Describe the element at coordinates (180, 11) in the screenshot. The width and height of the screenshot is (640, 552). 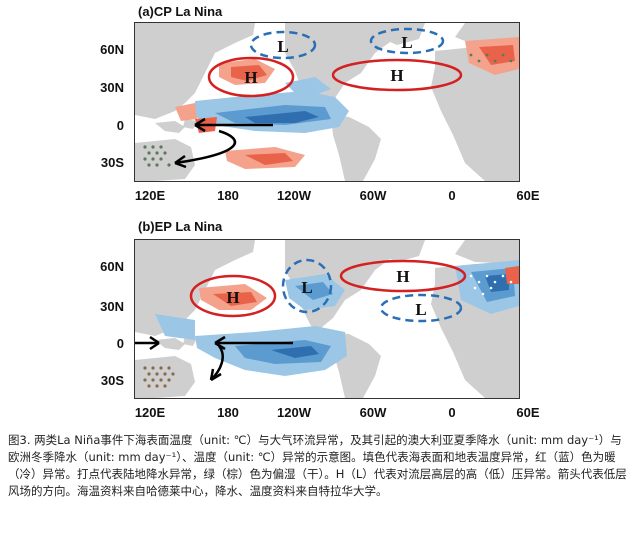
I see `panel-title: (a)CP La Nina` at that location.